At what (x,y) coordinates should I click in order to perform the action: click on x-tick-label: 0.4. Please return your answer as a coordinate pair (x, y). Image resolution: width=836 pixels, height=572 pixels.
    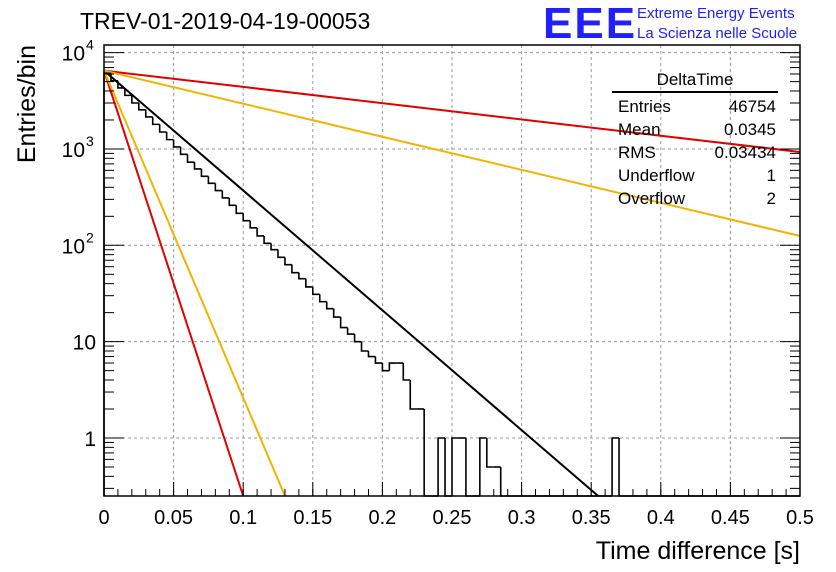
    Looking at the image, I should click on (661, 518).